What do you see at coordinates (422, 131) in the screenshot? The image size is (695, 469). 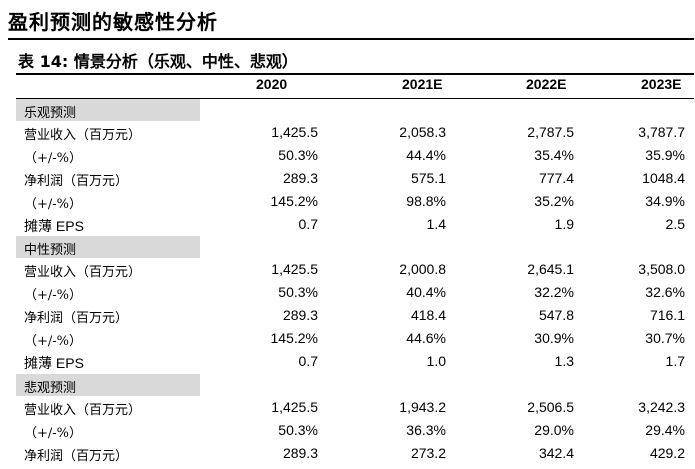 I see `cell-value: 2,058.3` at bounding box center [422, 131].